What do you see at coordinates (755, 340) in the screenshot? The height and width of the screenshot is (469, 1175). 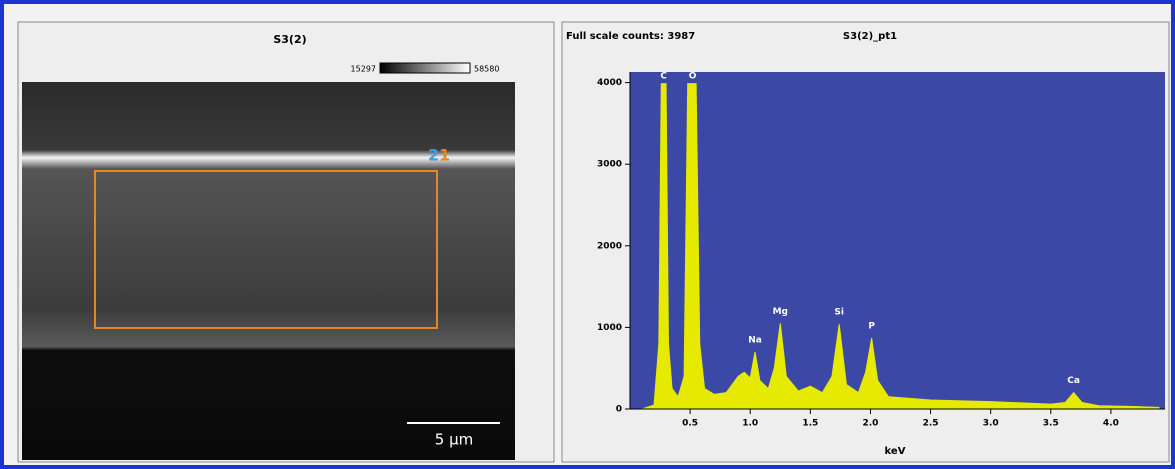 I see `peak-label: Na` at bounding box center [755, 340].